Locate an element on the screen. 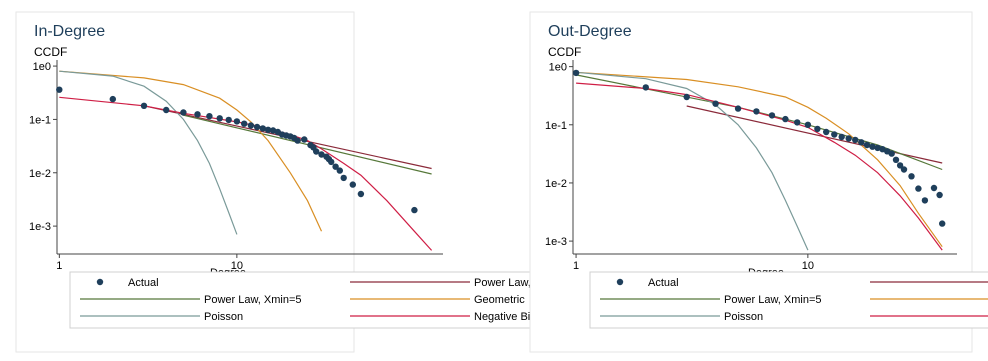 This screenshot has width=988, height=361. chart-0-y-tick-label: 1e0 is located at coordinates (42, 67).